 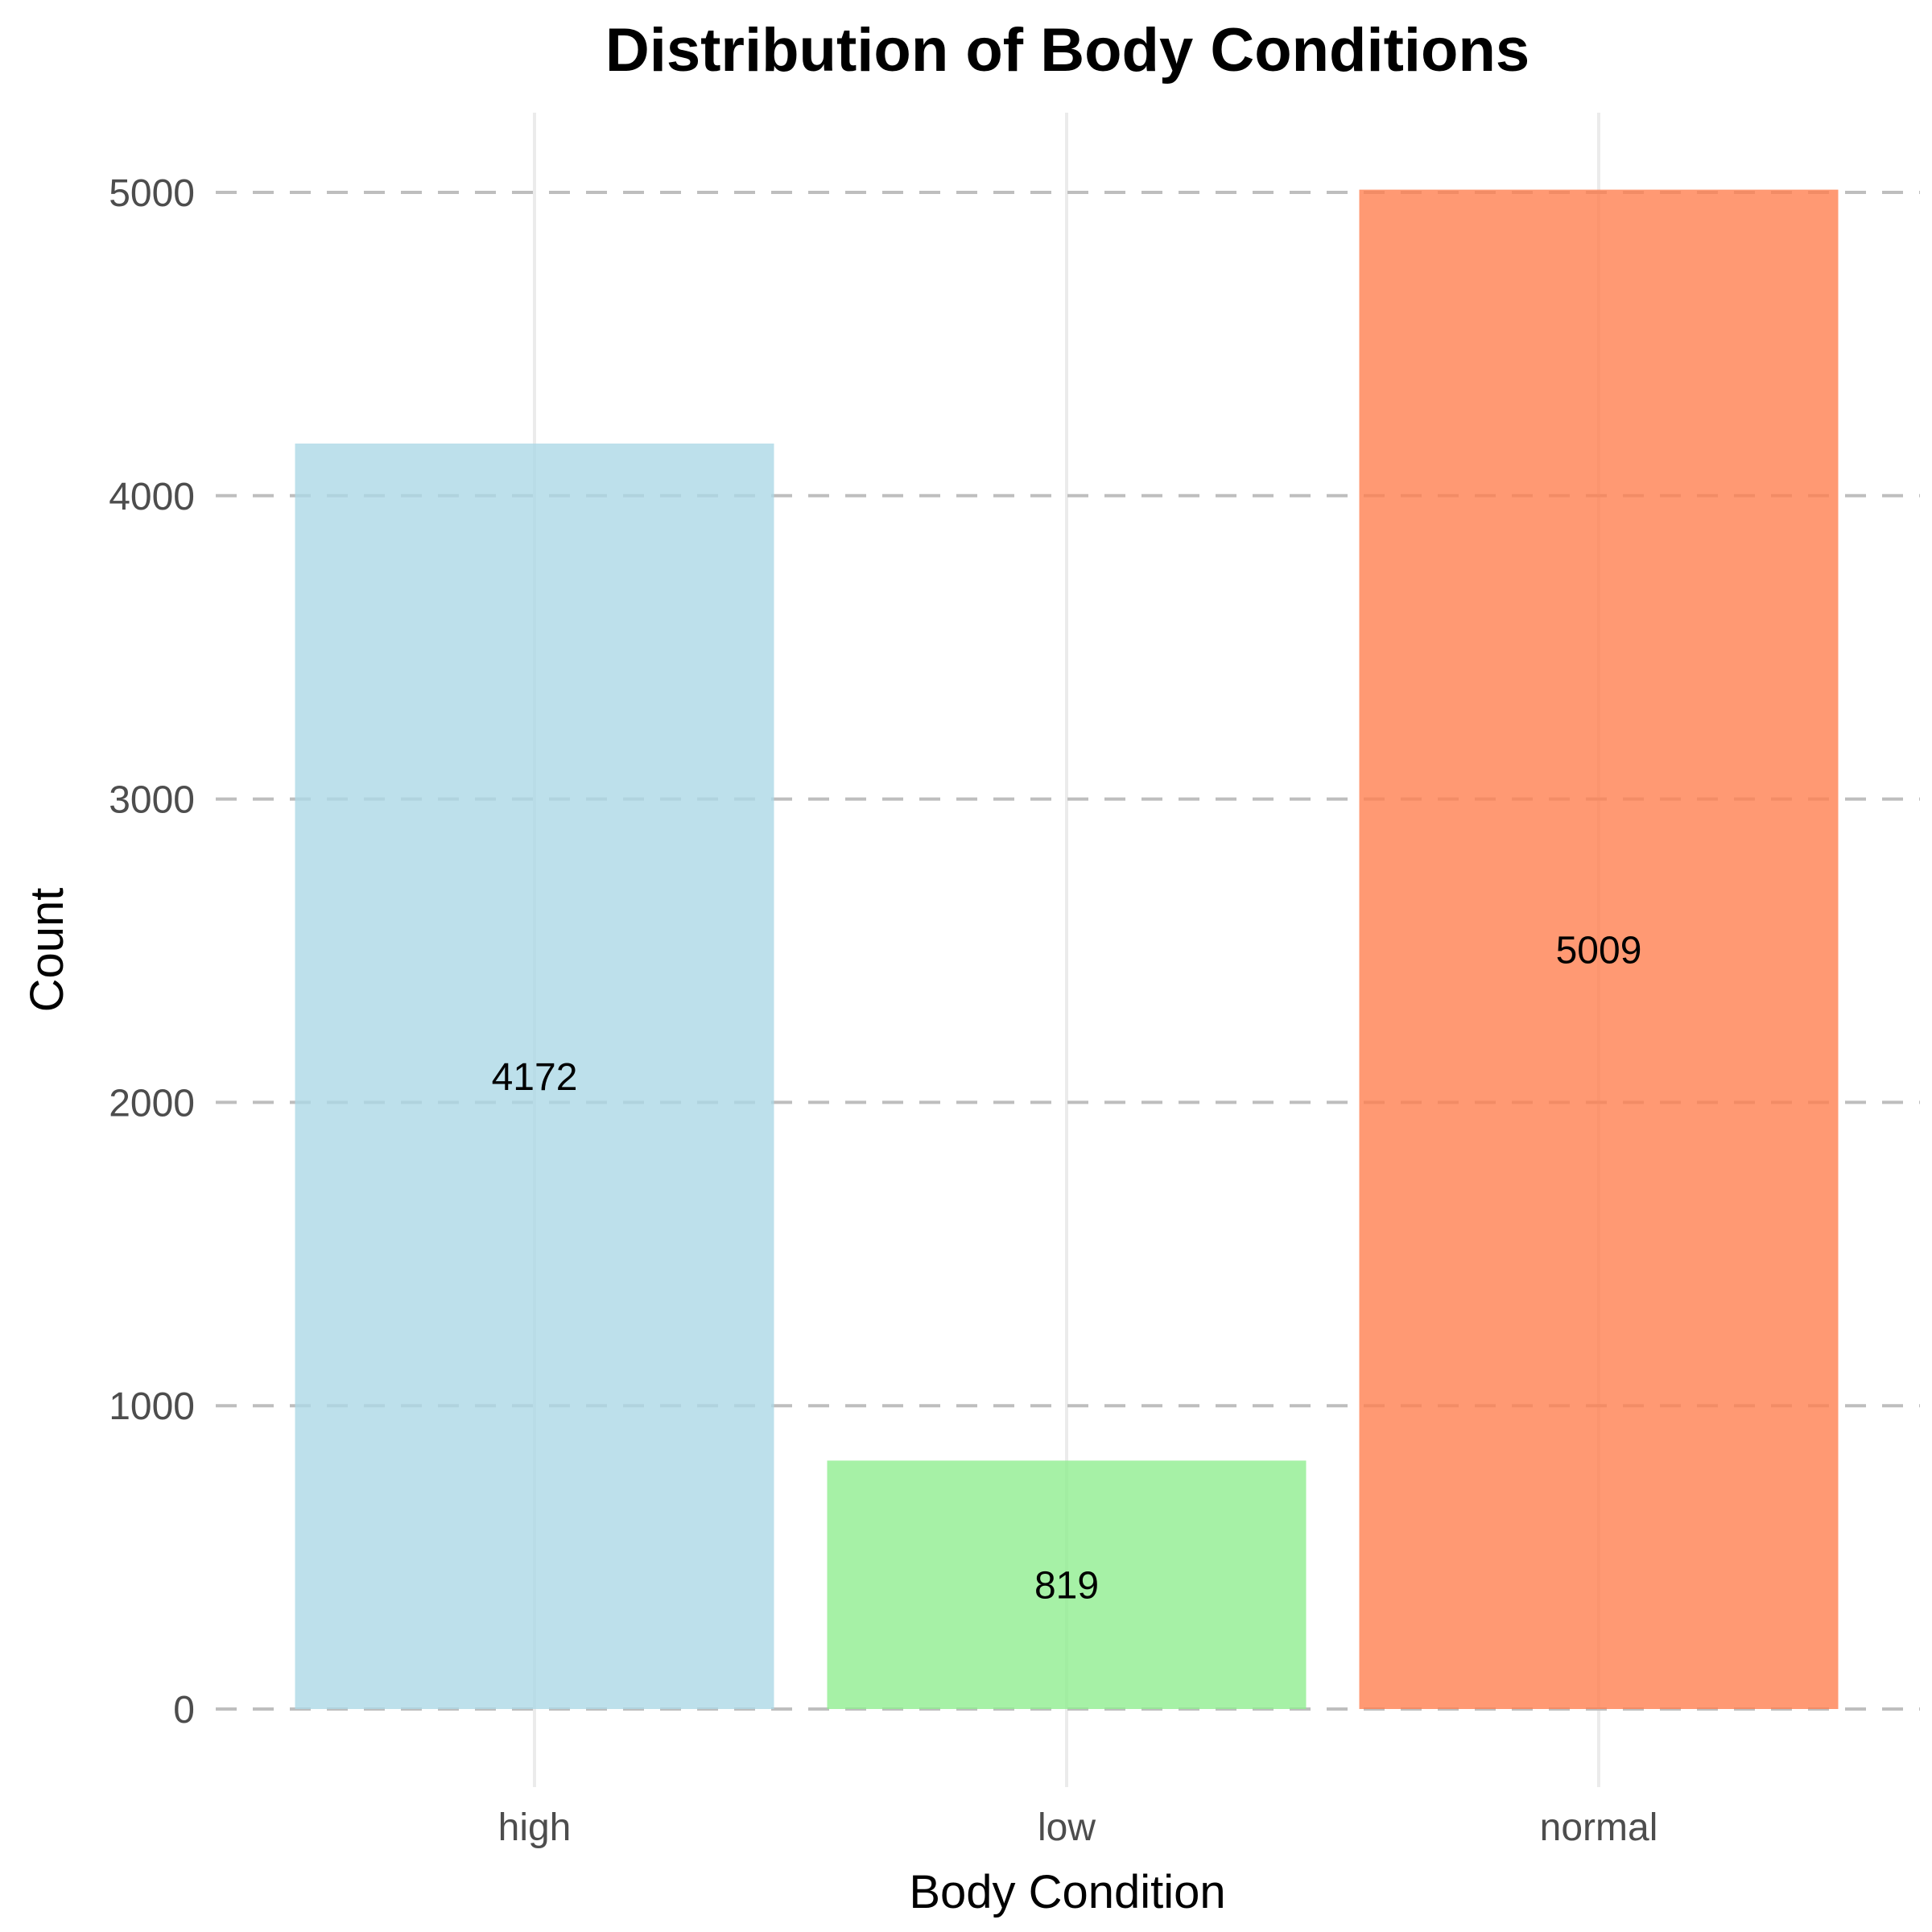 I want to click on data-label-high: 4172, so click(x=535, y=1077).